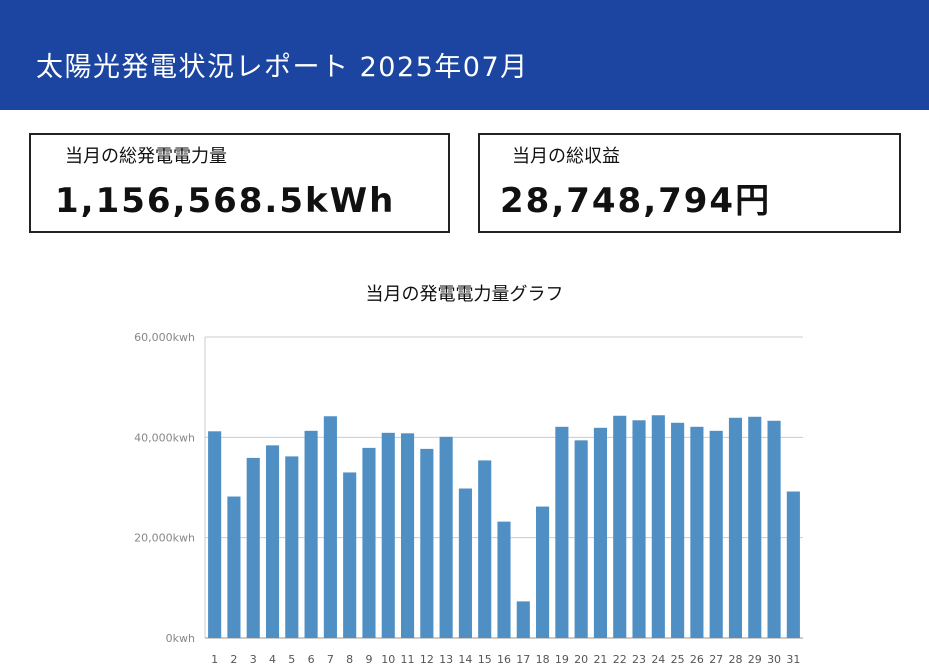 The width and height of the screenshot is (929, 672). Describe the element at coordinates (368, 659) in the screenshot. I see `x-tick-label: 9` at that location.